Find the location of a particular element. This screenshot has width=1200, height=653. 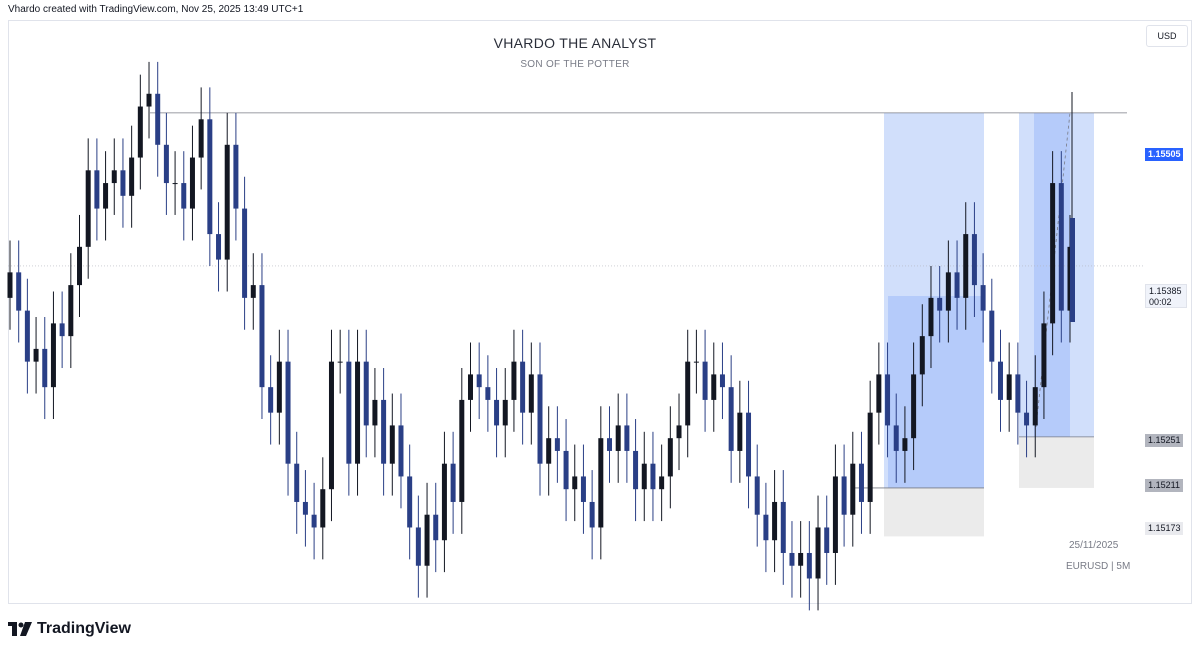

currency-button: USD is located at coordinates (1167, 36).